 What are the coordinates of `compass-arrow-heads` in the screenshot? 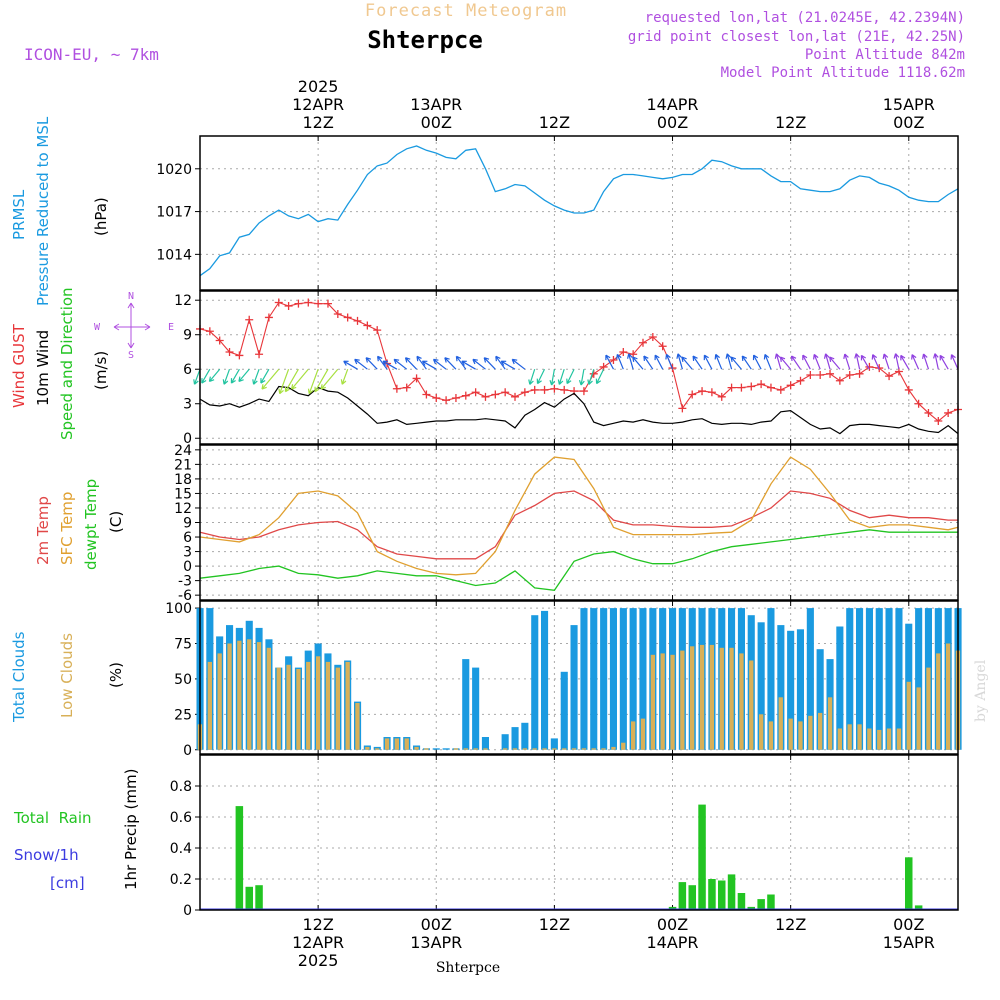 It's located at (132, 325).